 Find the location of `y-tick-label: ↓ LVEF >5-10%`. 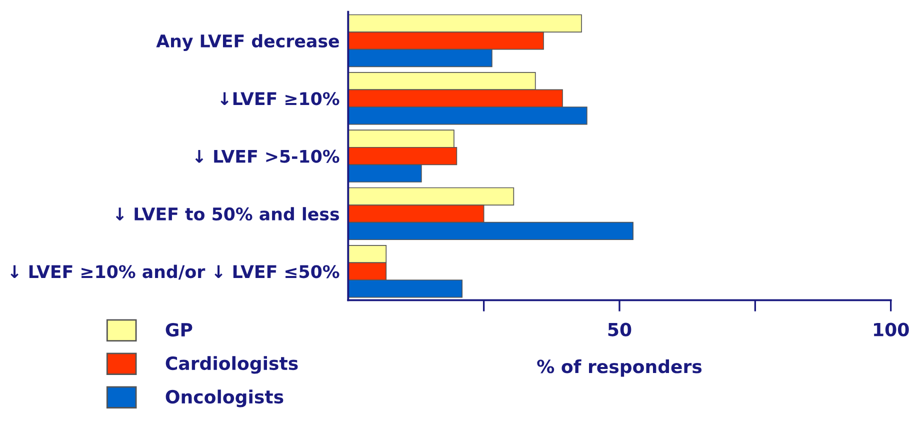

y-tick-label: ↓ LVEF >5-10% is located at coordinates (267, 156).